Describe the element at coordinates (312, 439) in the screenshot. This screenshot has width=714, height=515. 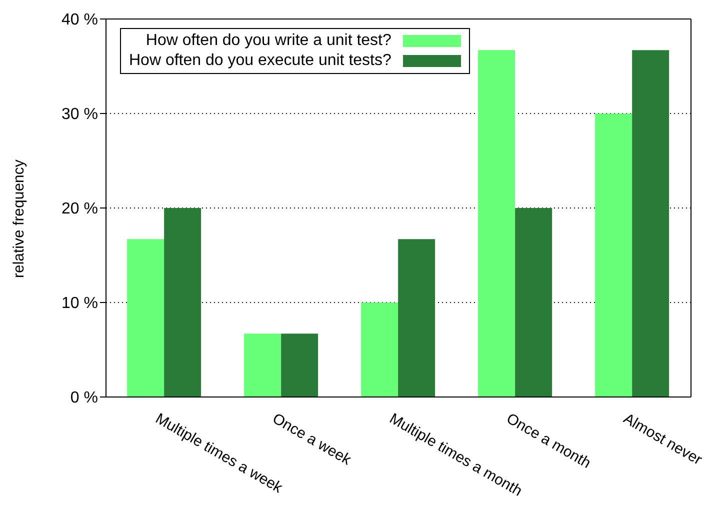
I see `x-tick-label: Once a week` at that location.